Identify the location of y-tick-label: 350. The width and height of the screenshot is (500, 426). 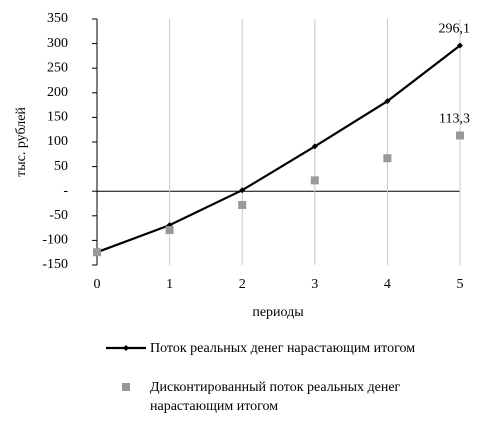
(57, 18).